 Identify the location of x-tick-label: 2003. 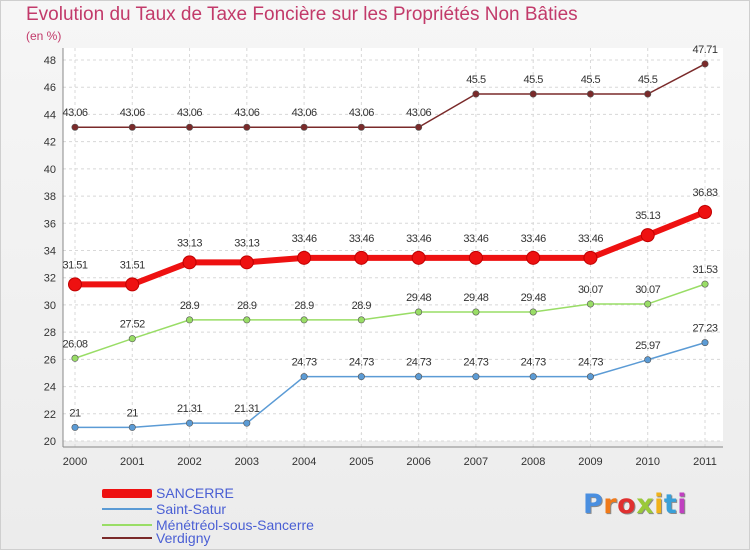
(247, 462).